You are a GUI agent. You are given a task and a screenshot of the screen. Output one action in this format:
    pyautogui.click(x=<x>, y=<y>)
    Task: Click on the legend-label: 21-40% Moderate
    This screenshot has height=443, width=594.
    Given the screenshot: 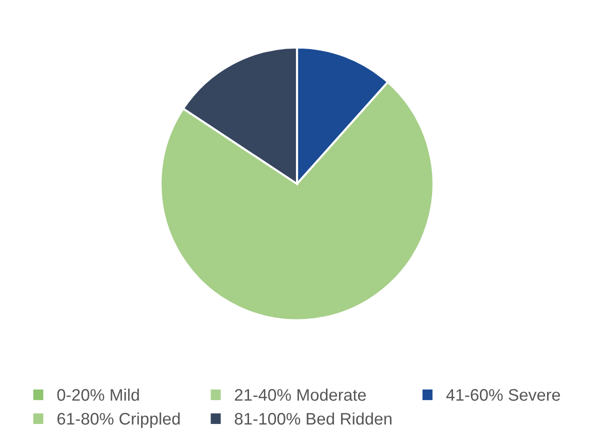 What is the action you would take?
    pyautogui.click(x=300, y=394)
    